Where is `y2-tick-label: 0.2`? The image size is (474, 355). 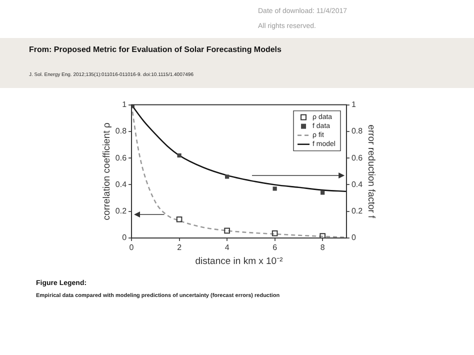 y2-tick-label: 0.2 is located at coordinates (357, 211).